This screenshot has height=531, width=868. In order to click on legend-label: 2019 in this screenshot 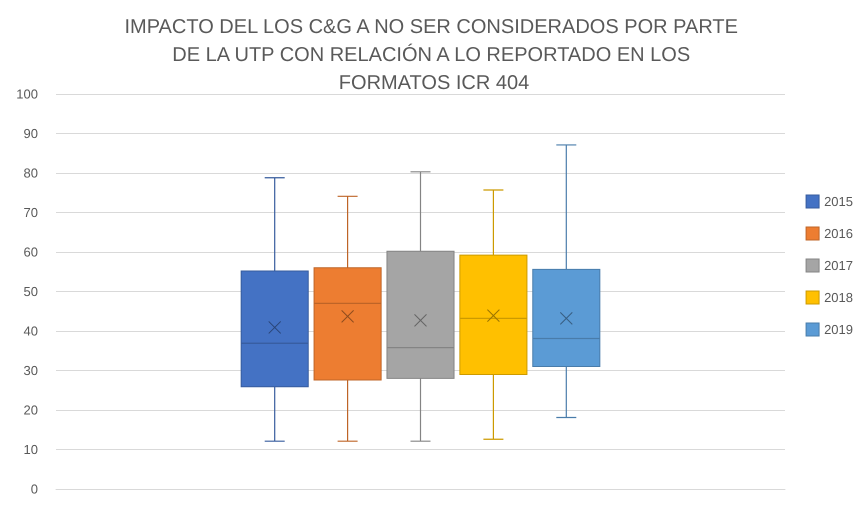, I will do `click(838, 329)`.